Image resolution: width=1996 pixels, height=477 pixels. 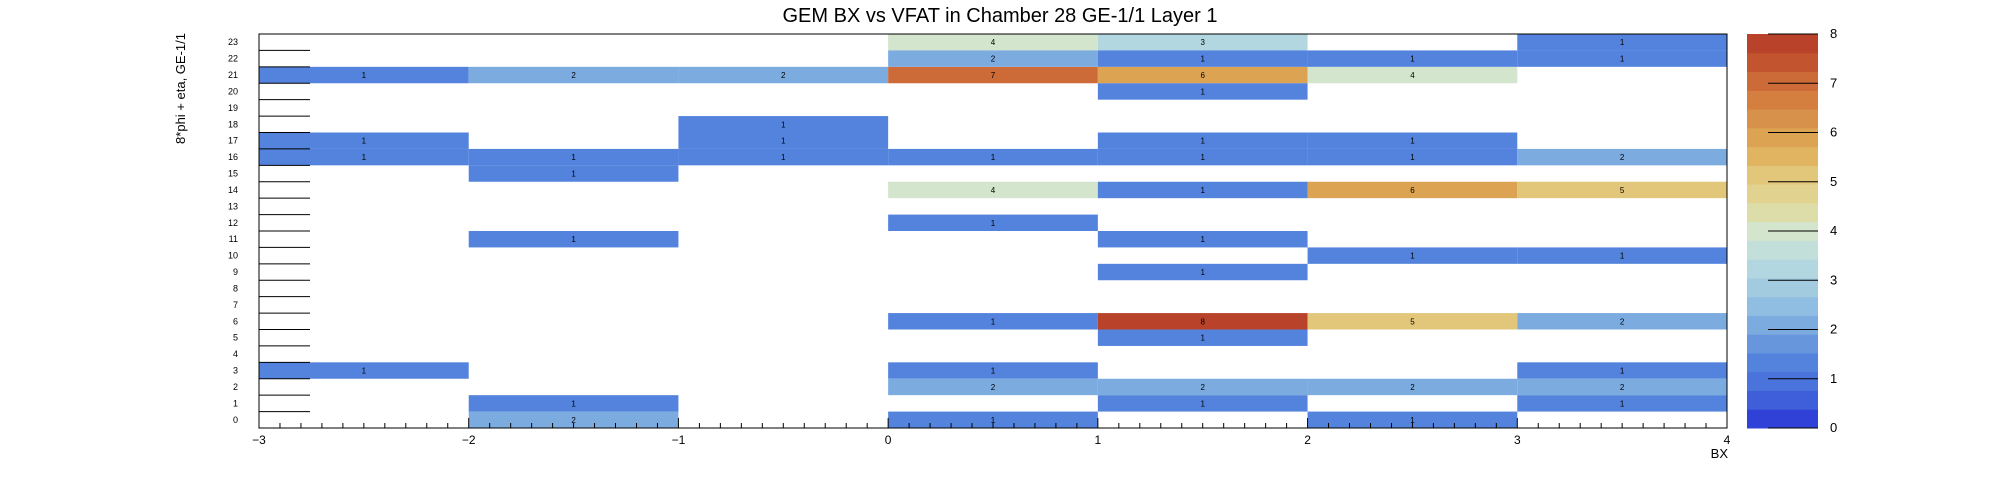 What do you see at coordinates (1517, 440) in the screenshot?
I see `x-tick-label: 3` at bounding box center [1517, 440].